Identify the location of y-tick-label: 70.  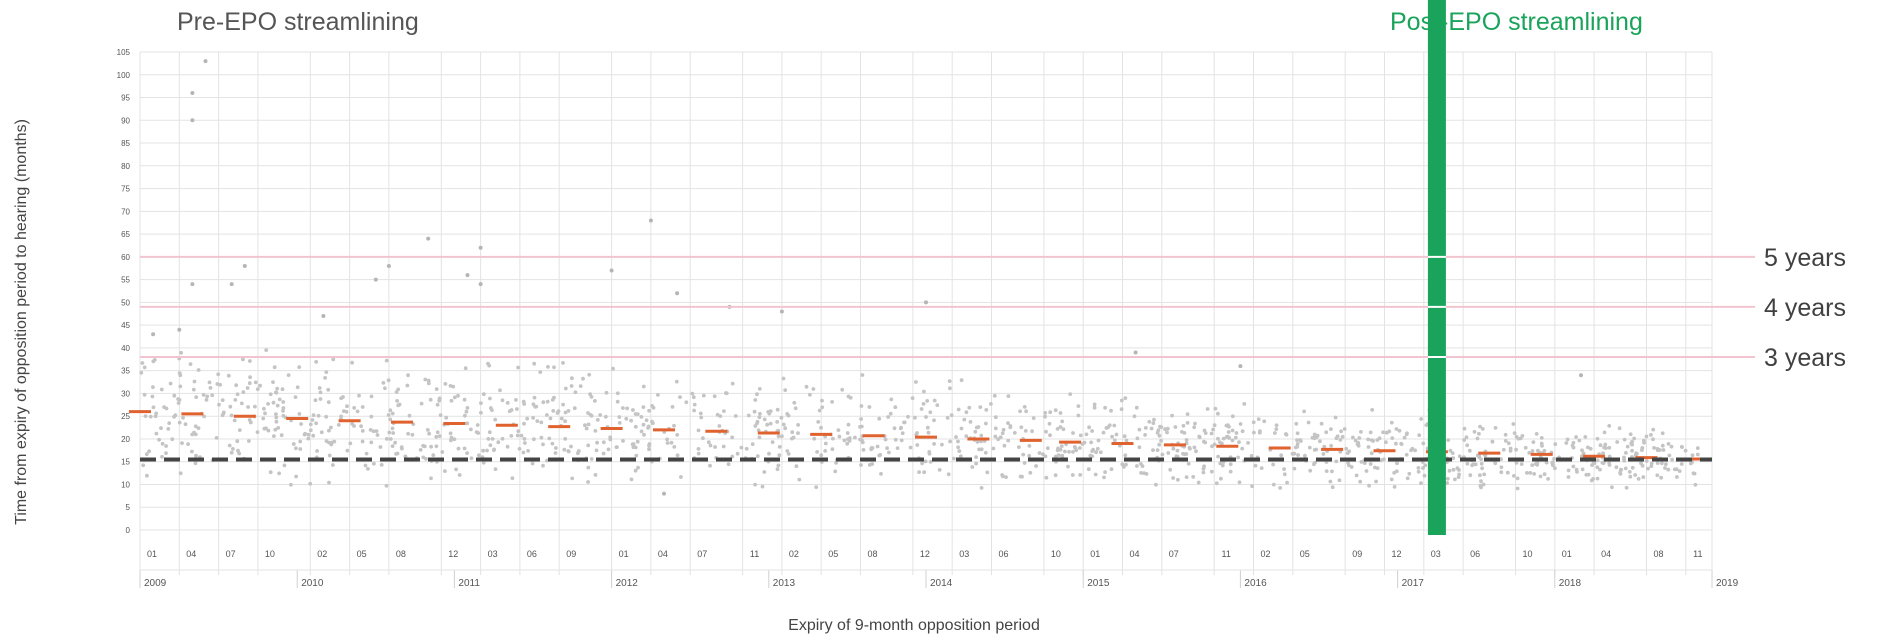
(125, 211).